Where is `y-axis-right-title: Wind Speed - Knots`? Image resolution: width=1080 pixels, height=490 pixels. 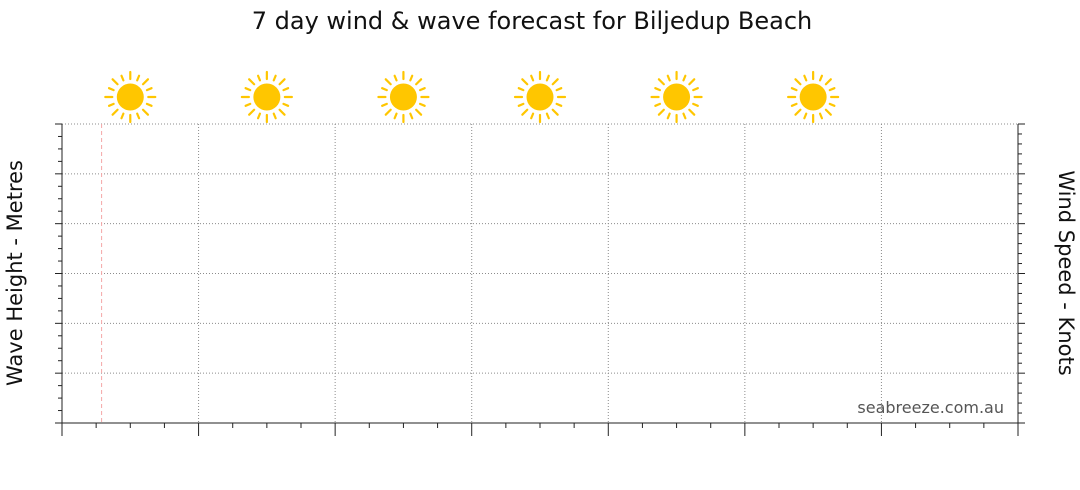
y-axis-right-title: Wind Speed - Knots is located at coordinates (1066, 272).